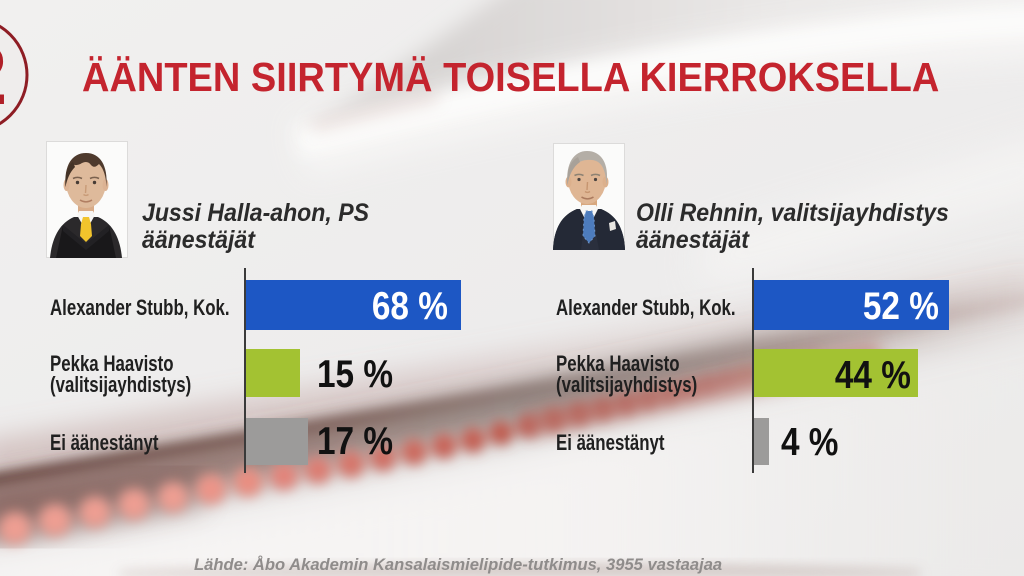 This screenshot has height=576, width=1024. What do you see at coordinates (3, 75) in the screenshot?
I see `svg-text: 2` at bounding box center [3, 75].